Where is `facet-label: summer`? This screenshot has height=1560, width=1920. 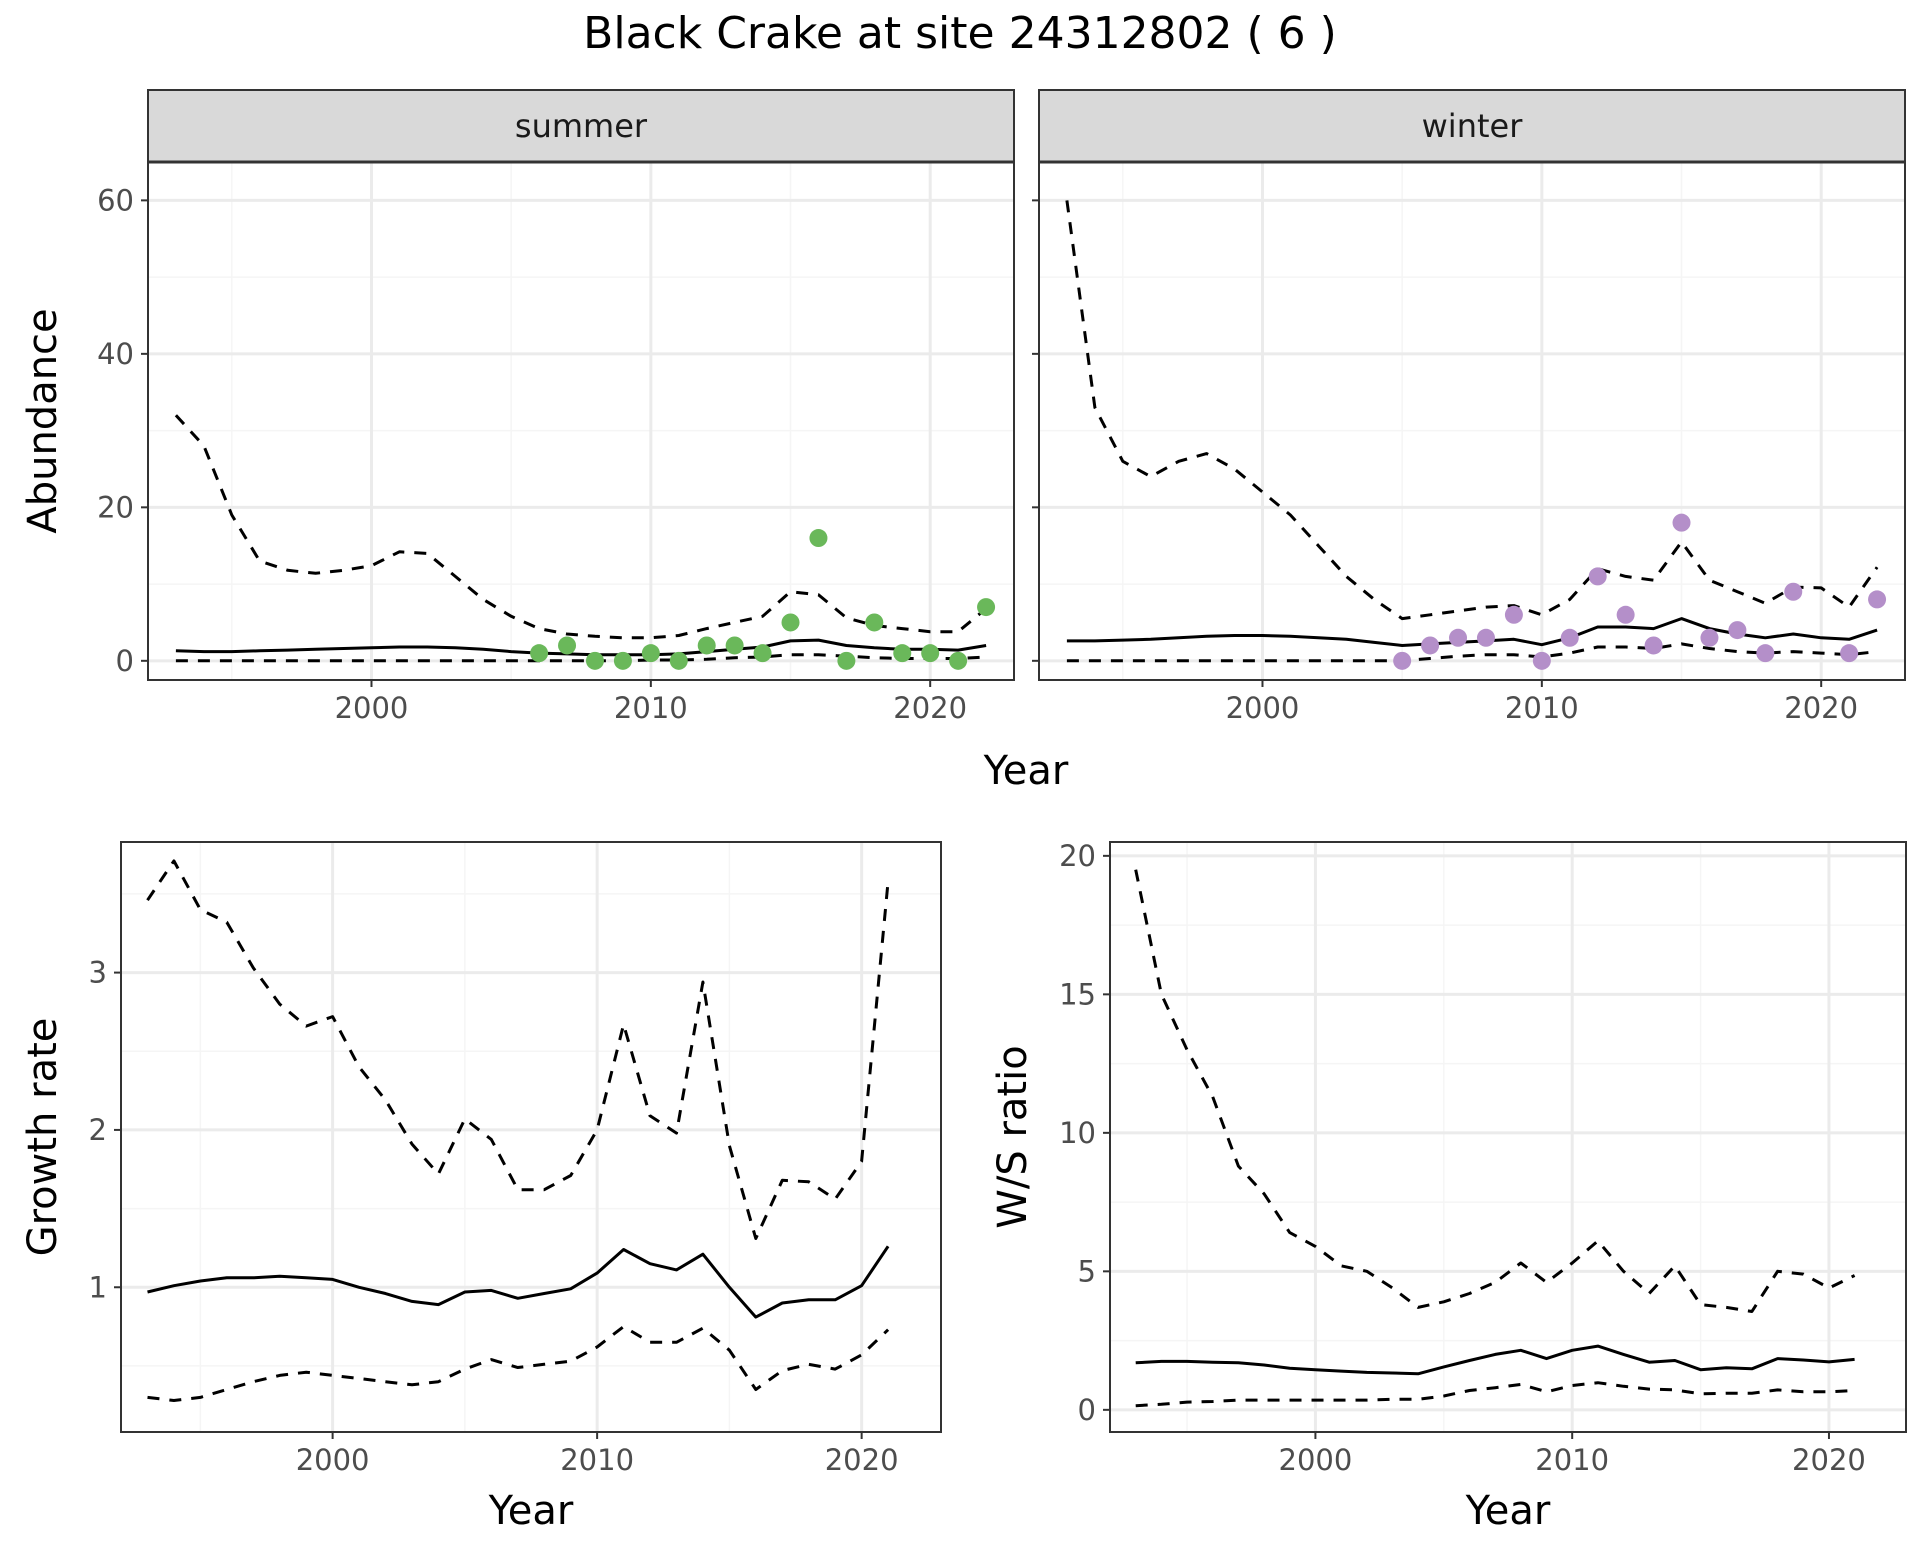 facet-label: summer is located at coordinates (581, 126).